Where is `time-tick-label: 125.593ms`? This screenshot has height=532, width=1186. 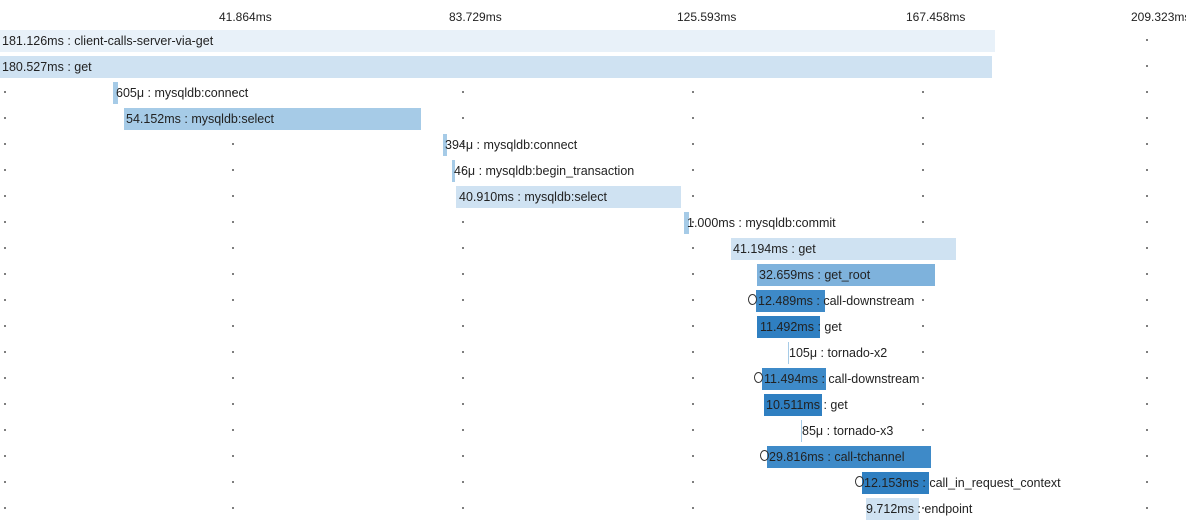 time-tick-label: 125.593ms is located at coordinates (707, 17).